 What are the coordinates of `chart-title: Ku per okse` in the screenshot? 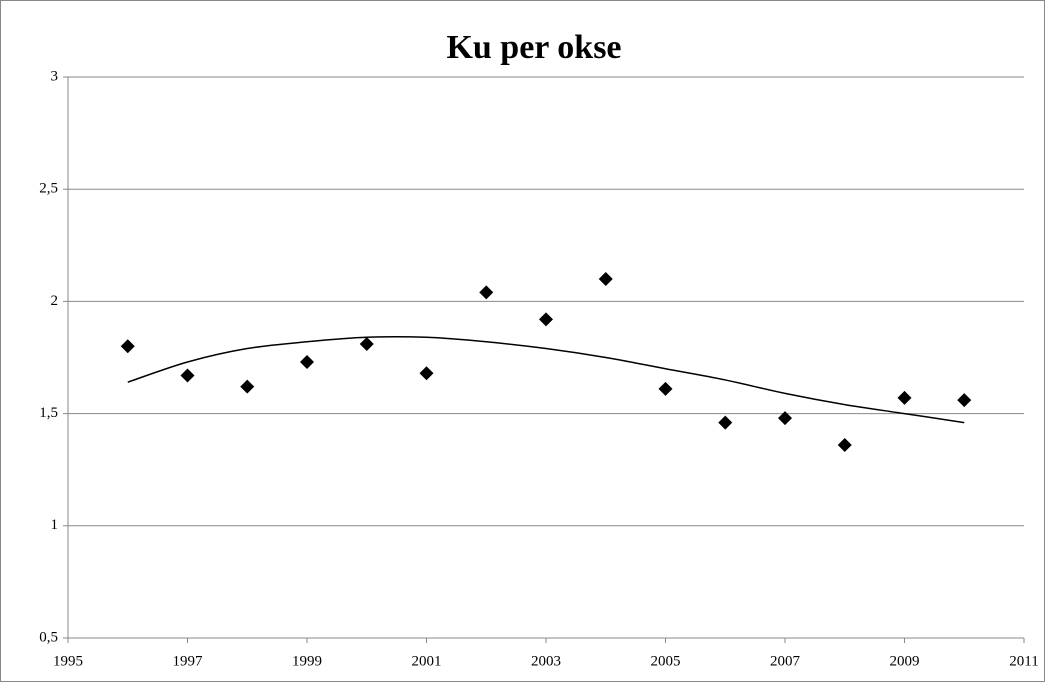 It's located at (533, 47).